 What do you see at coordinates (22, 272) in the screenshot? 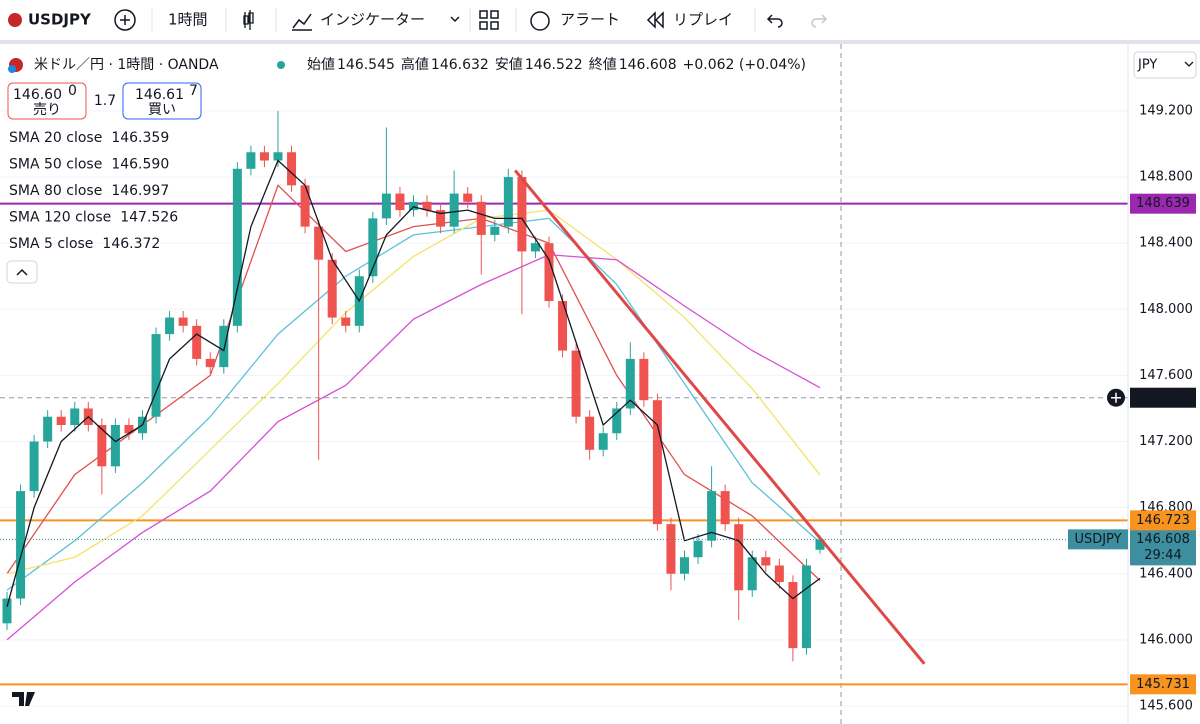
I see `collapse-legend` at bounding box center [22, 272].